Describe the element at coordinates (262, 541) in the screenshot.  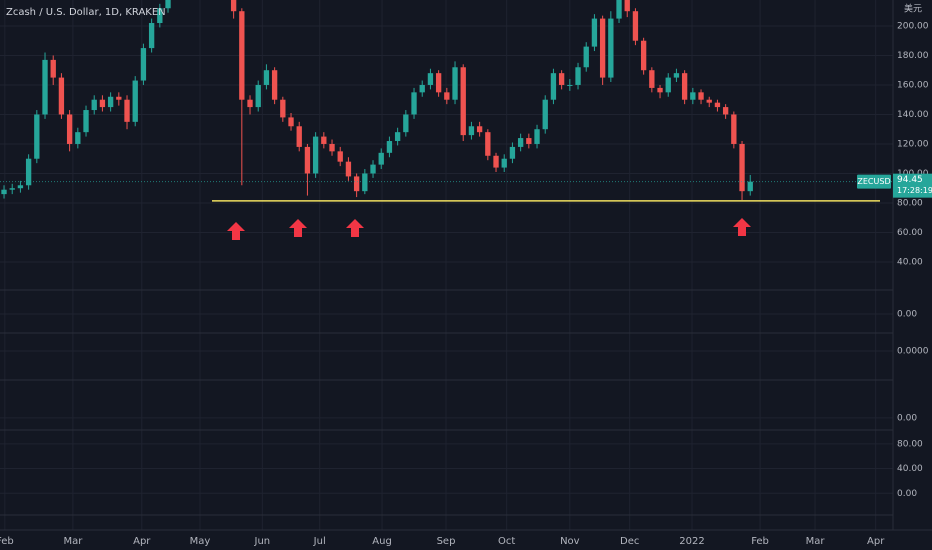
I see `x-tick-label: Jun` at that location.